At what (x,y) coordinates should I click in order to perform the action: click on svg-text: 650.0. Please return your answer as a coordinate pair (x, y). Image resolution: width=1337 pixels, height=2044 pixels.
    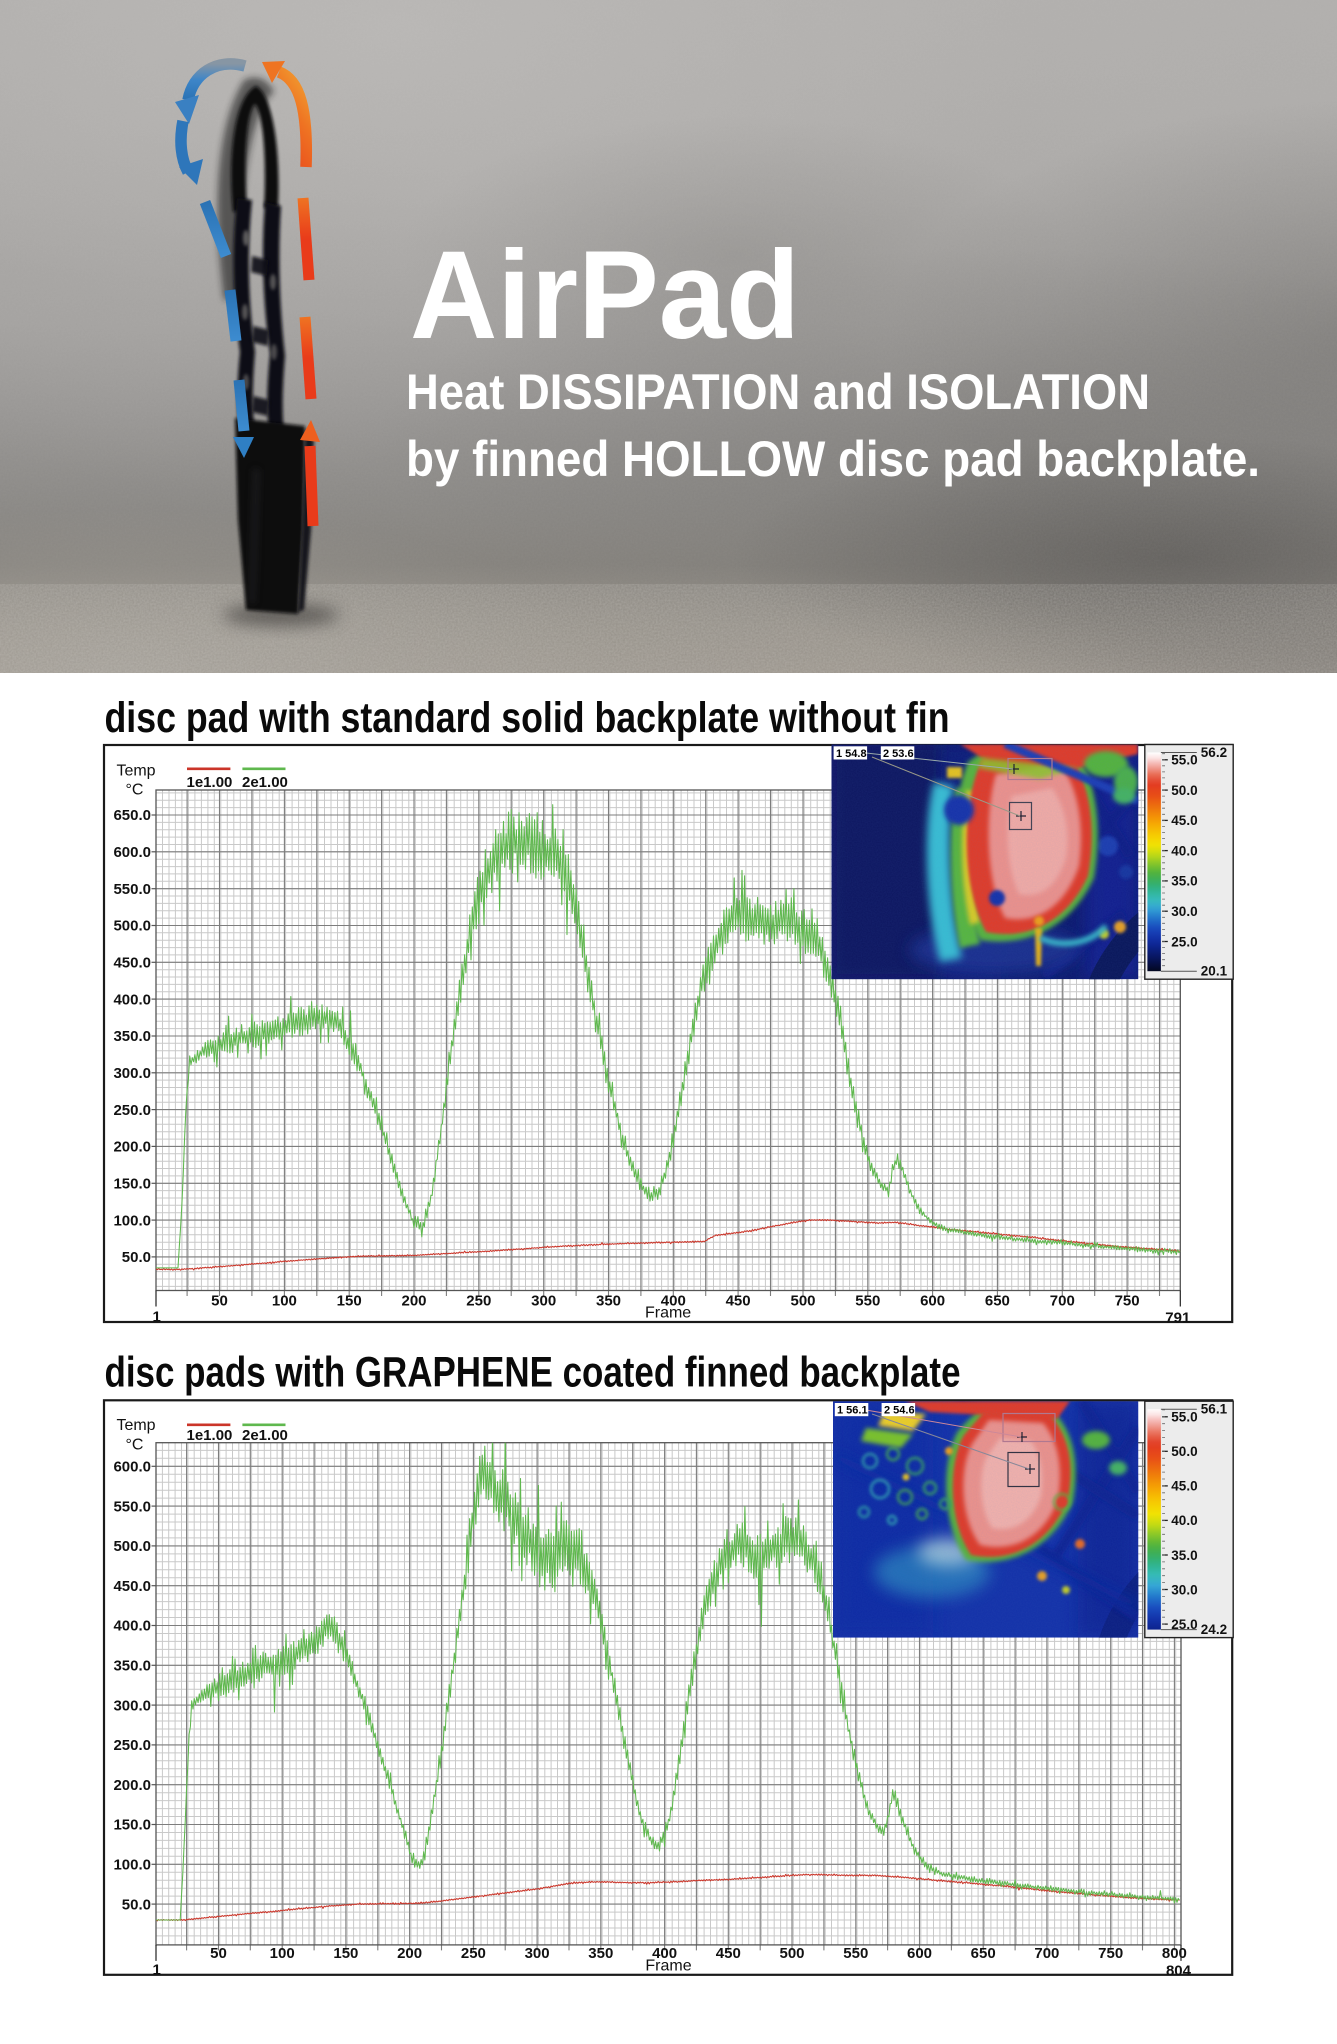
    Looking at the image, I should click on (132, 815).